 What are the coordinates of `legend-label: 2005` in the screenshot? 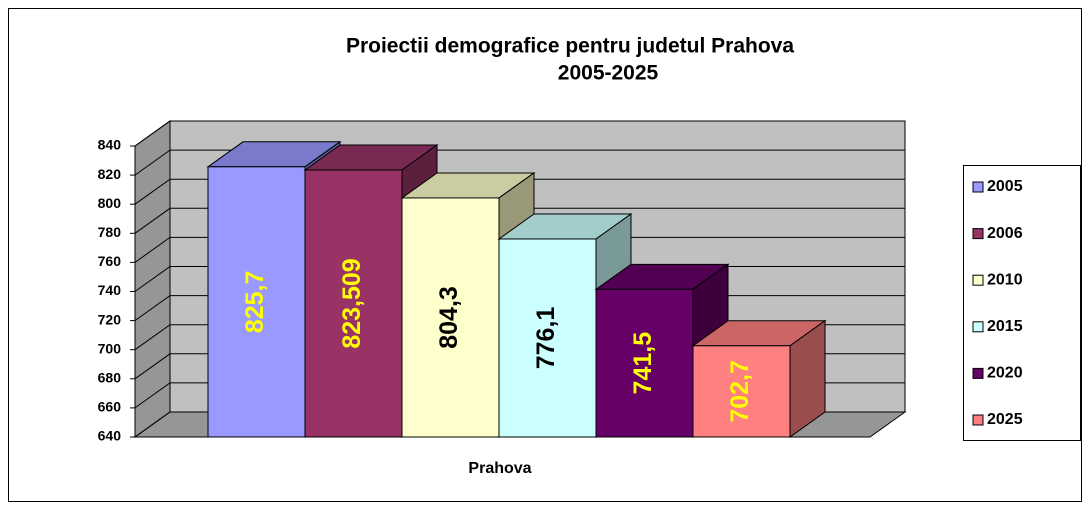 It's located at (1005, 186).